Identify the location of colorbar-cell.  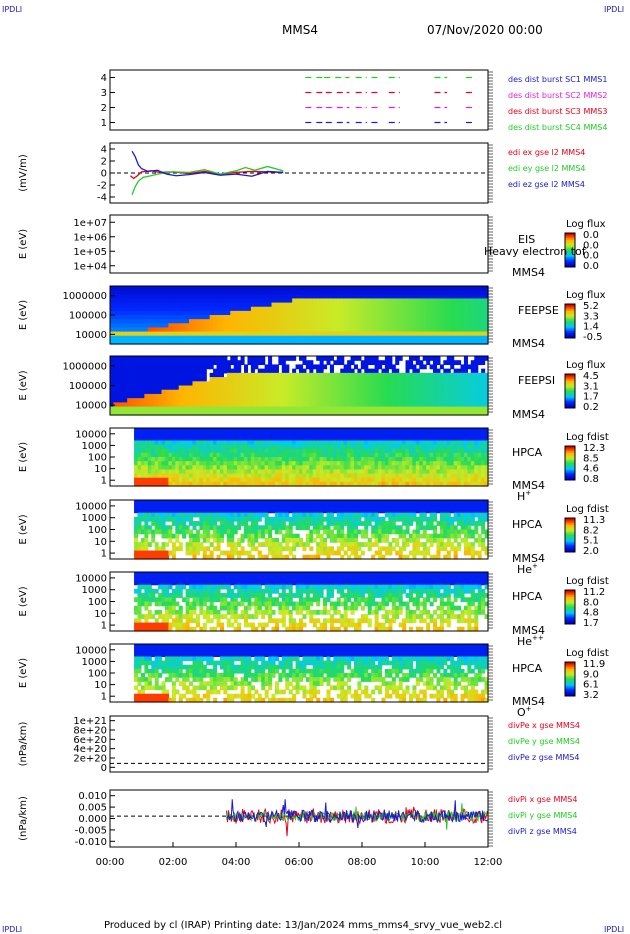
(570, 397).